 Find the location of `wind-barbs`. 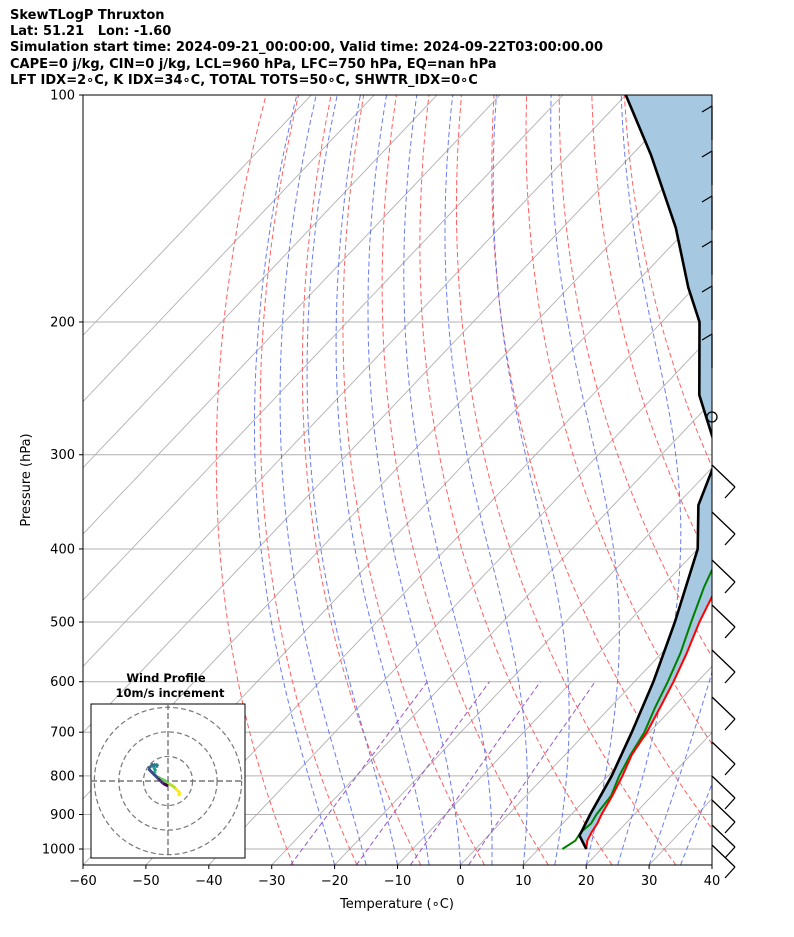

wind-barbs is located at coordinates (718, 492).